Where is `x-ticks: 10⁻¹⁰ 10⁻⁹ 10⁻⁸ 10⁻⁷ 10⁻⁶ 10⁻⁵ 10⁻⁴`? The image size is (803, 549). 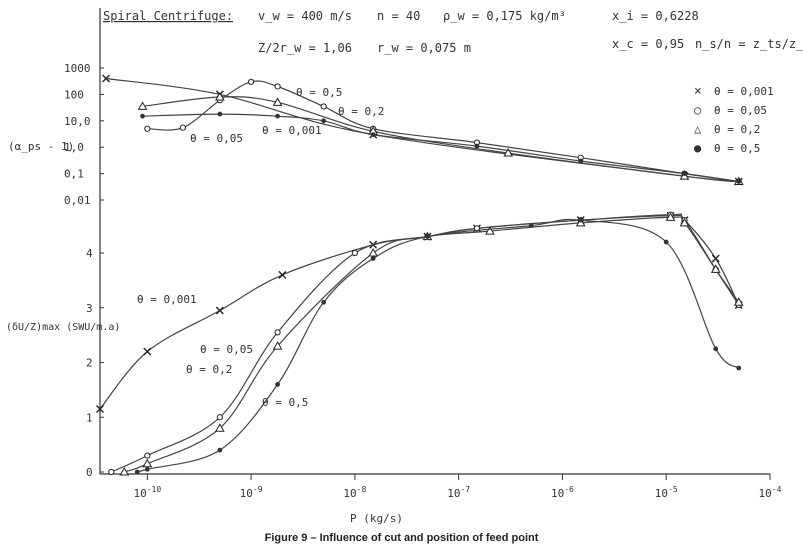 x-ticks: 10⁻¹⁰ 10⁻⁹ 10⁻⁸ 10⁻⁷ 10⁻⁶ 10⁻⁵ 10⁻⁴ is located at coordinates (457, 487).